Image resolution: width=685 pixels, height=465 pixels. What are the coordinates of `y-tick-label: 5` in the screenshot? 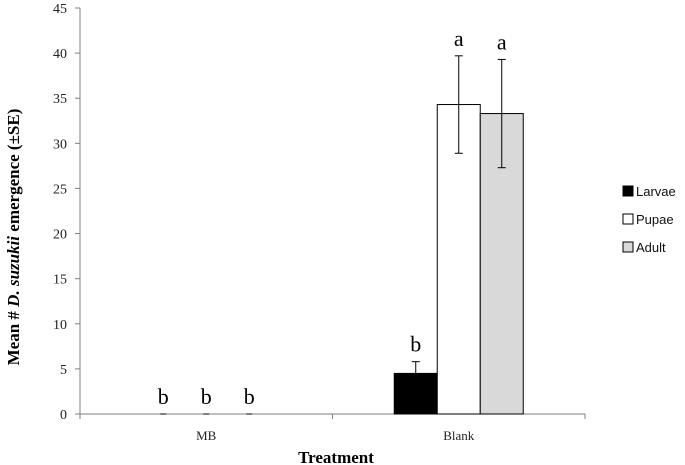 It's located at (63, 370).